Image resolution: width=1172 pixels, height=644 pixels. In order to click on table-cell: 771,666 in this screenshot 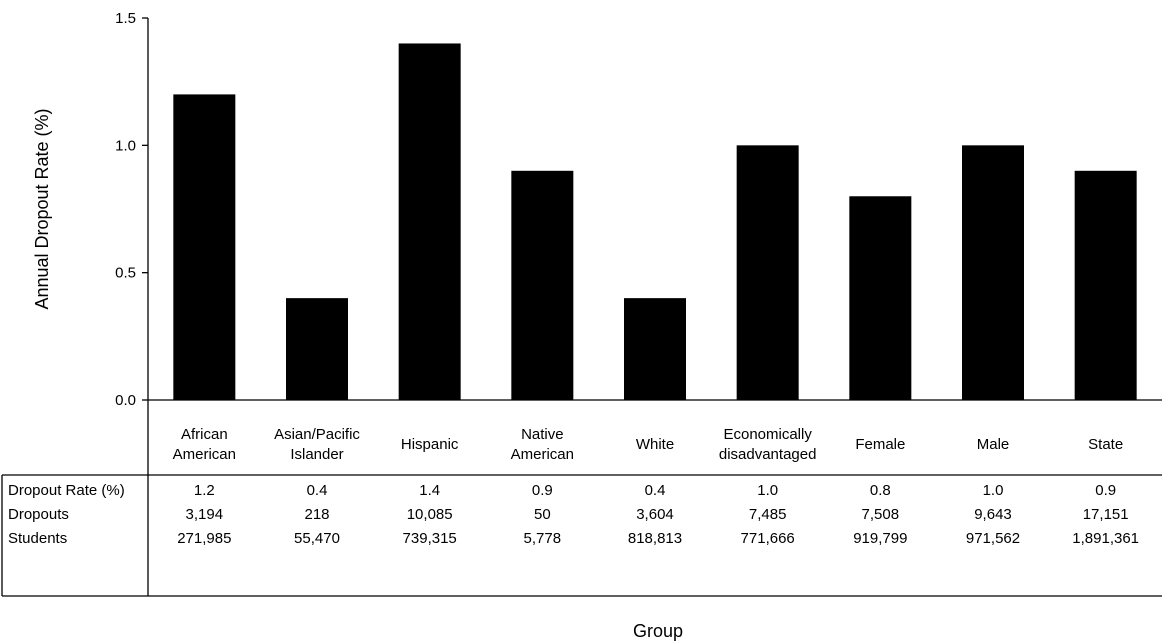, I will do `click(768, 538)`.